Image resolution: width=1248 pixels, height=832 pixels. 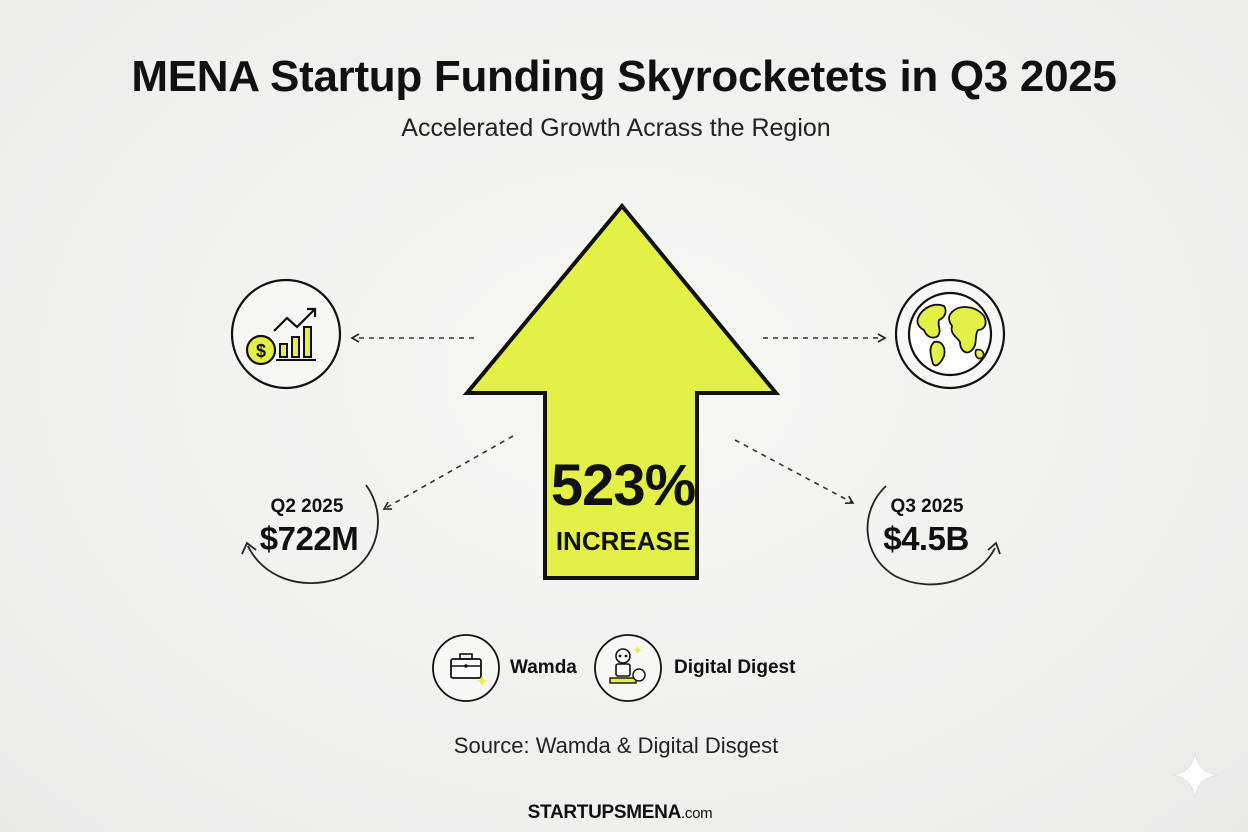 What do you see at coordinates (616, 745) in the screenshot?
I see `source-footnote: Source: Wamda & Digital Disgest` at bounding box center [616, 745].